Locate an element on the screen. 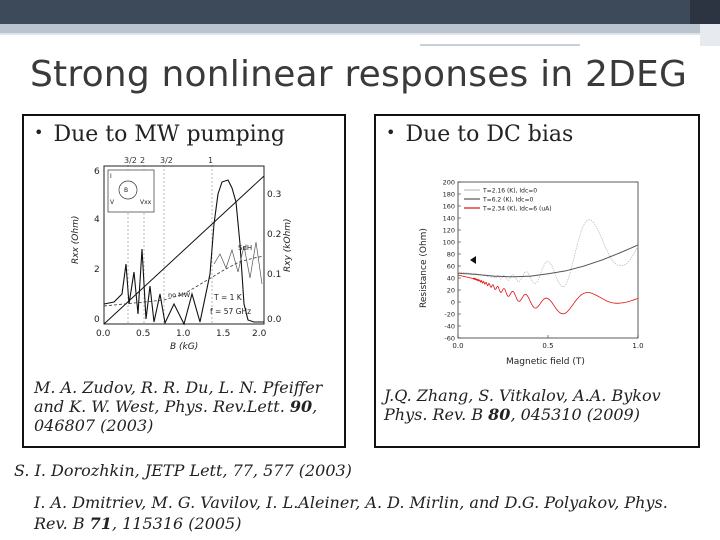  chart-legend-label: T=6.2 (K), Idc=0 is located at coordinates (507, 200).